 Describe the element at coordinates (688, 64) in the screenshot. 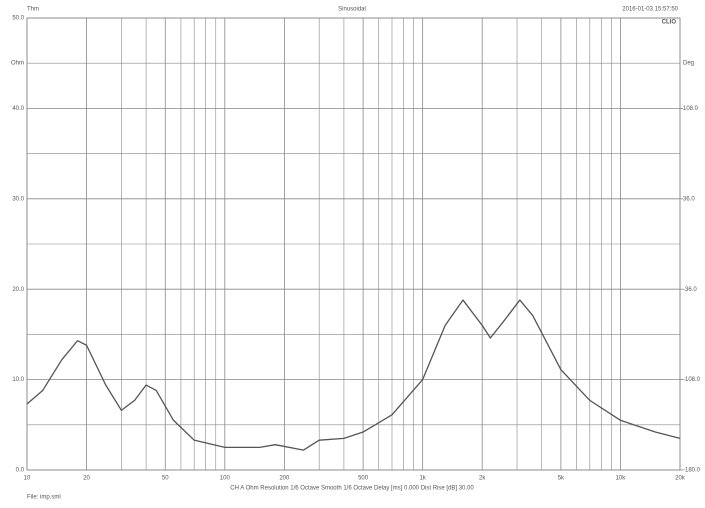

I see `y2-axis-label: Deg` at that location.